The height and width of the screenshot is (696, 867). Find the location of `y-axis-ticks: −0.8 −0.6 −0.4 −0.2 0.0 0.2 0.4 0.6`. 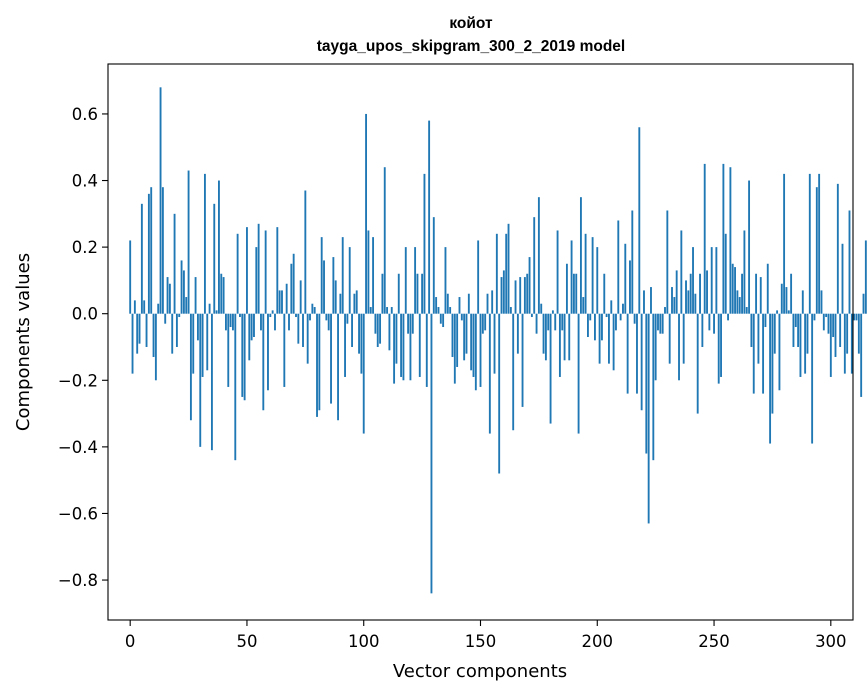

y-axis-ticks: −0.8 −0.6 −0.4 −0.2 0.0 0.2 0.4 0.6 is located at coordinates (83, 347).